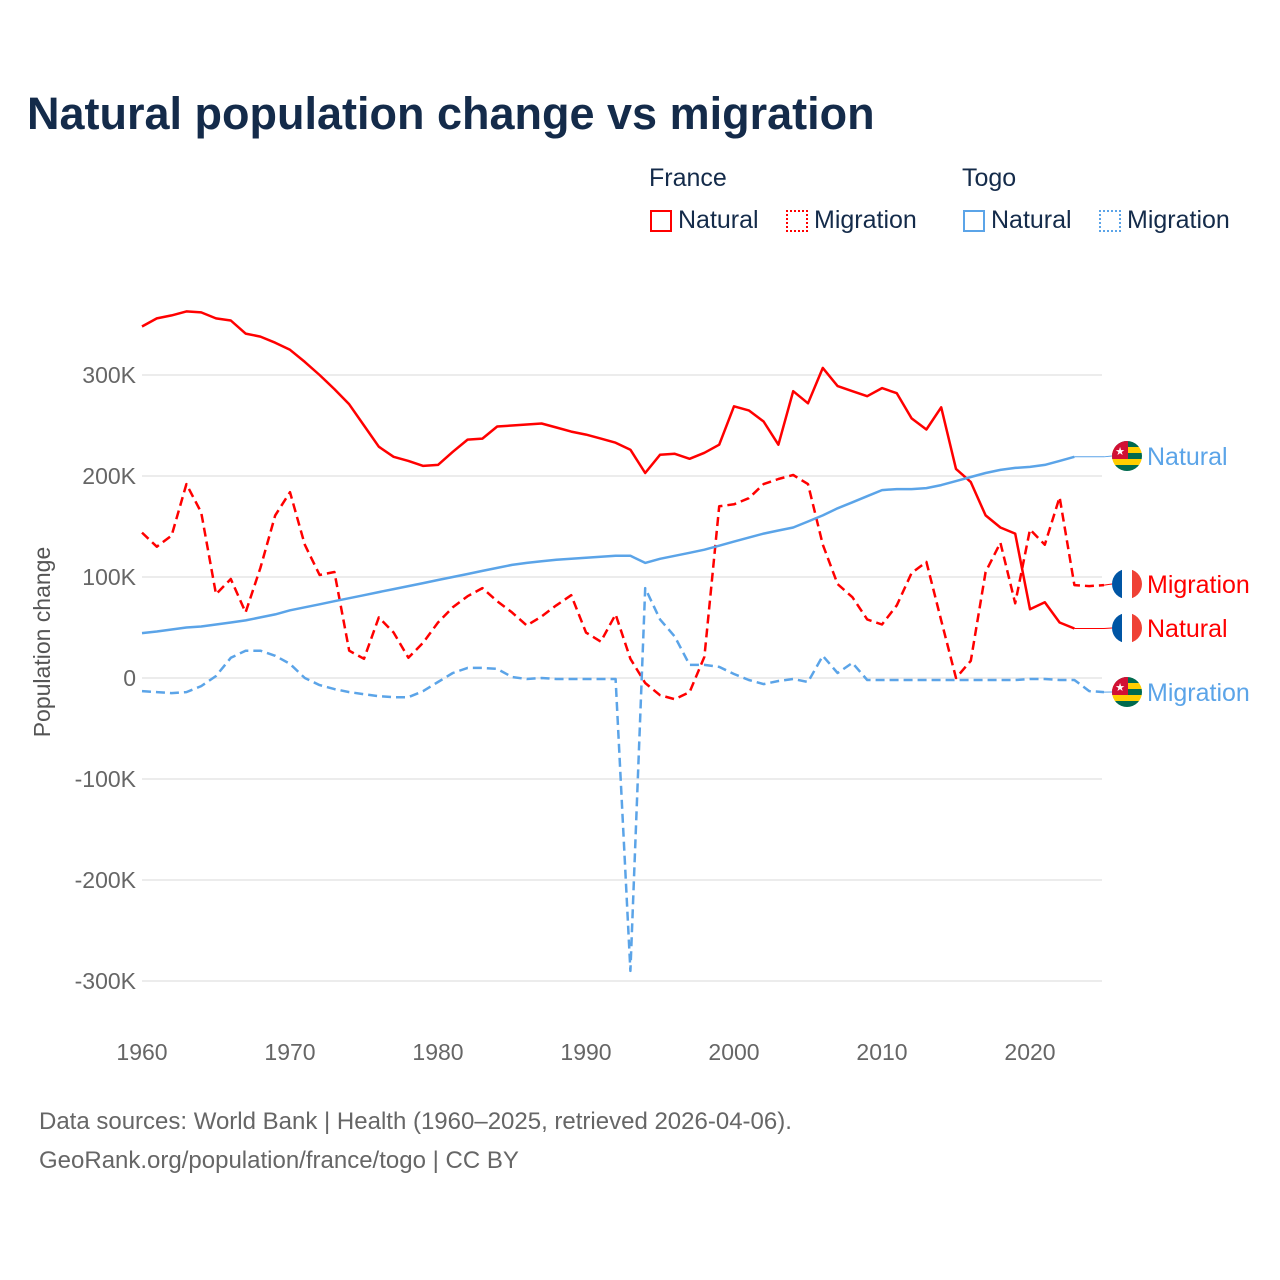  I want to click on y-tick-label: -100K, so click(106, 779).